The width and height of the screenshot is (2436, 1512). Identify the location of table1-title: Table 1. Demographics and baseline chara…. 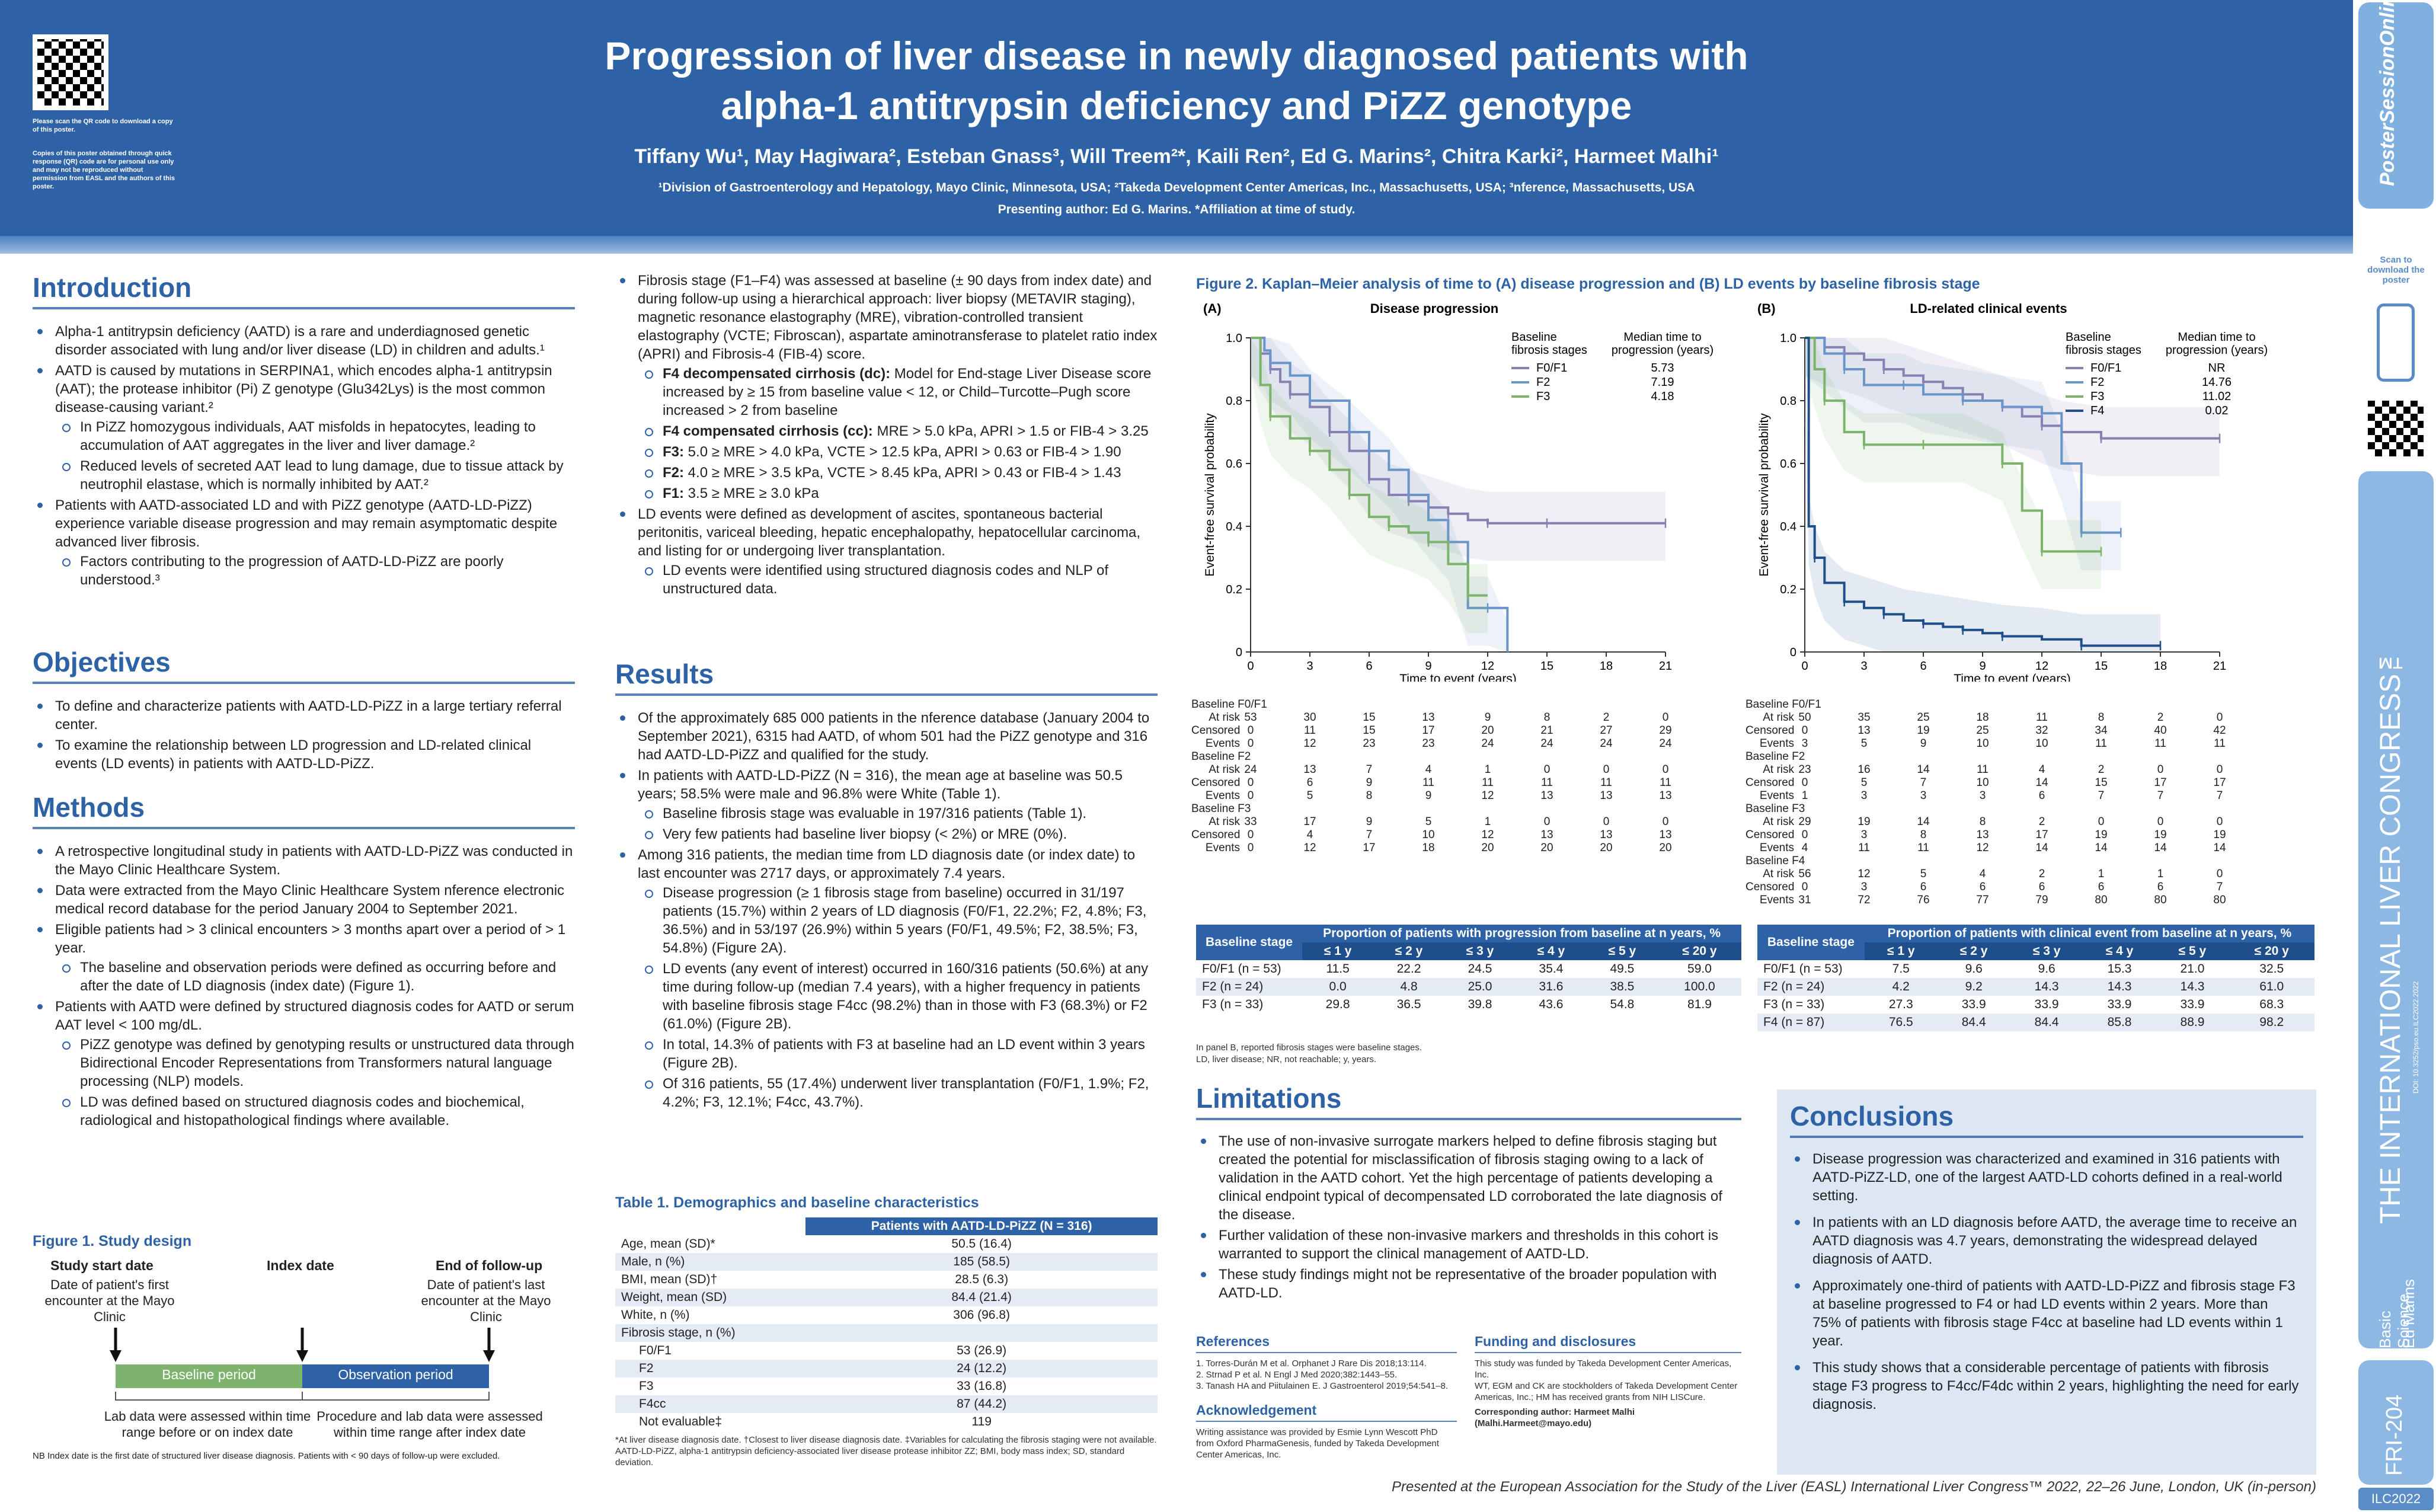
(797, 1202).